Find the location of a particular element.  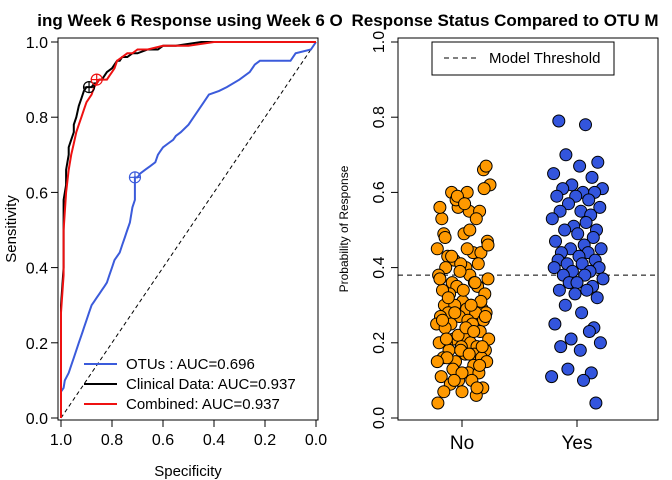

roc-xtick-label: 0.0 is located at coordinates (316, 440).